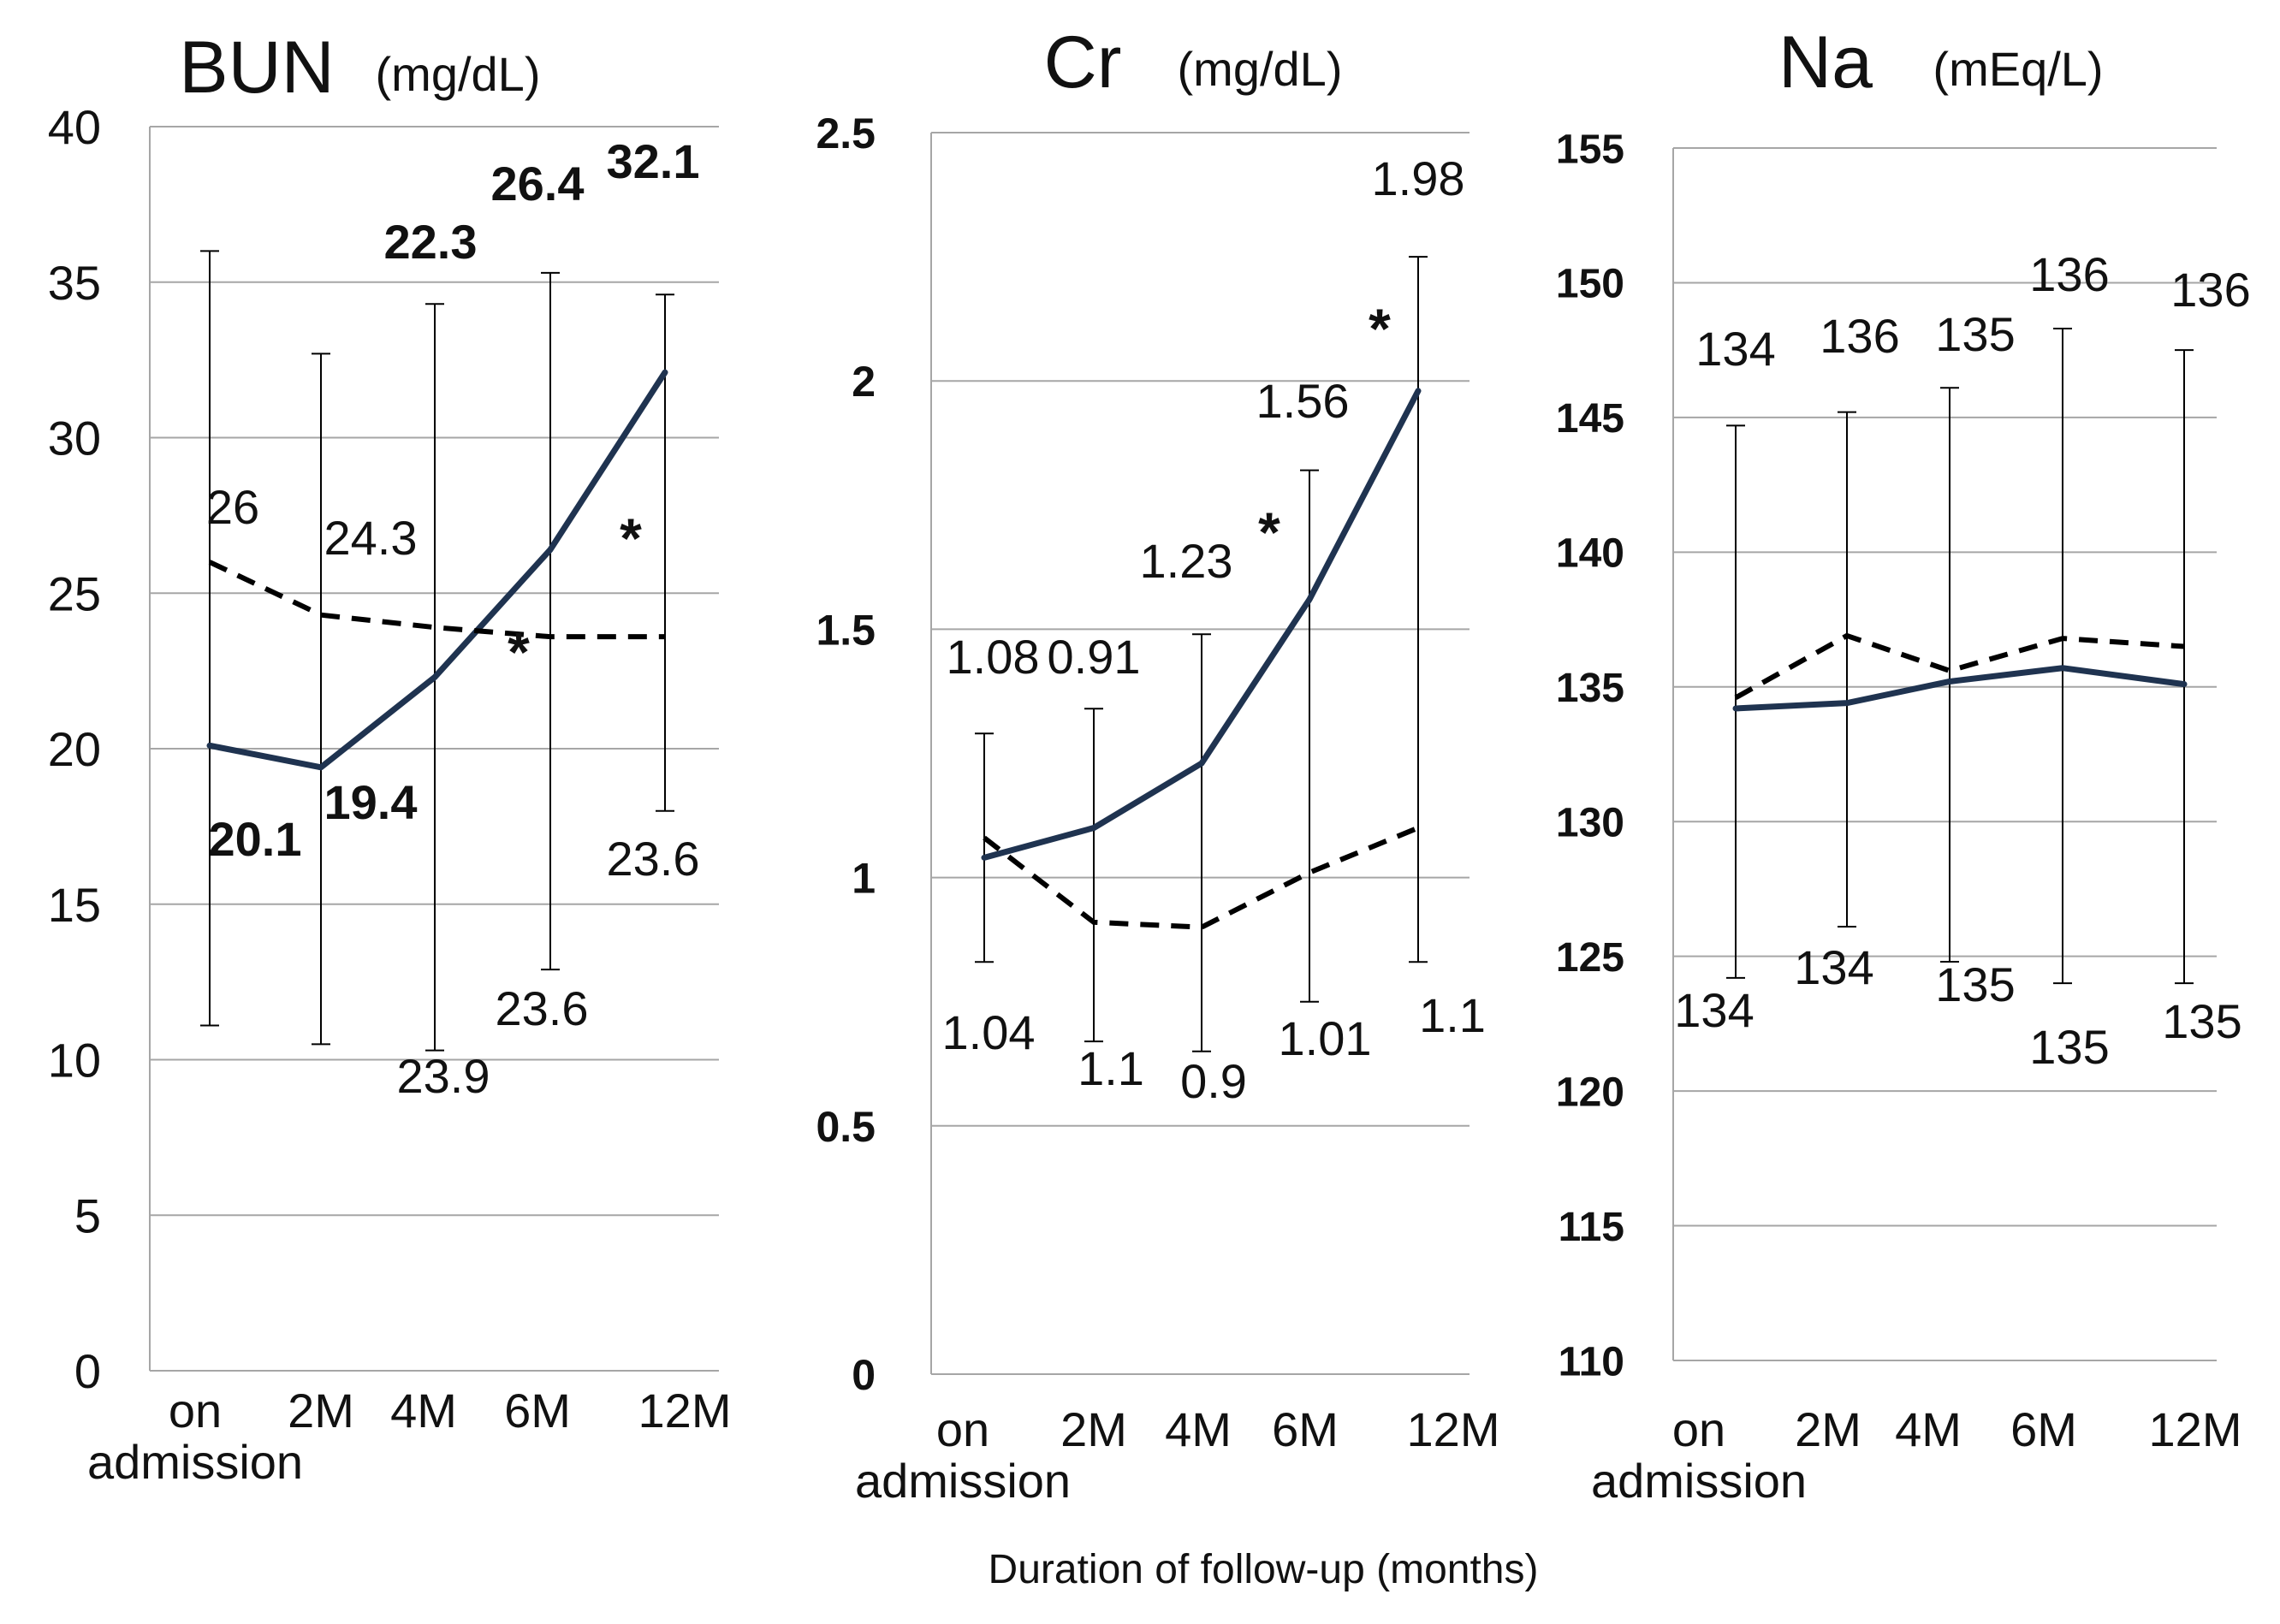 This screenshot has width=2280, height=1624. What do you see at coordinates (424, 1410) in the screenshot?
I see `bun-x-tick-label: 4M` at bounding box center [424, 1410].